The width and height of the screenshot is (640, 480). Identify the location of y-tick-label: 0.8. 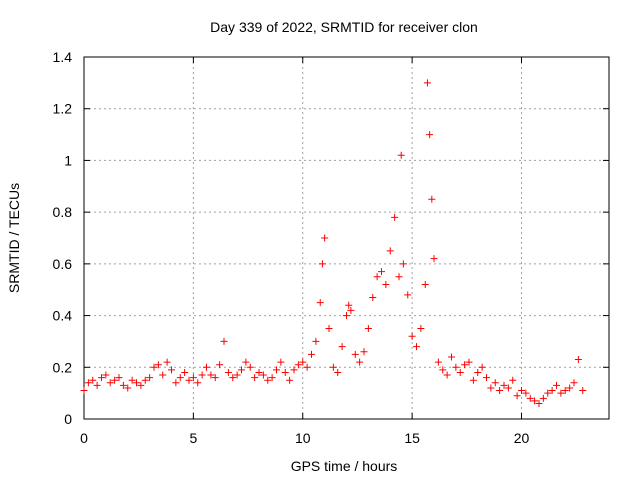
(63, 212).